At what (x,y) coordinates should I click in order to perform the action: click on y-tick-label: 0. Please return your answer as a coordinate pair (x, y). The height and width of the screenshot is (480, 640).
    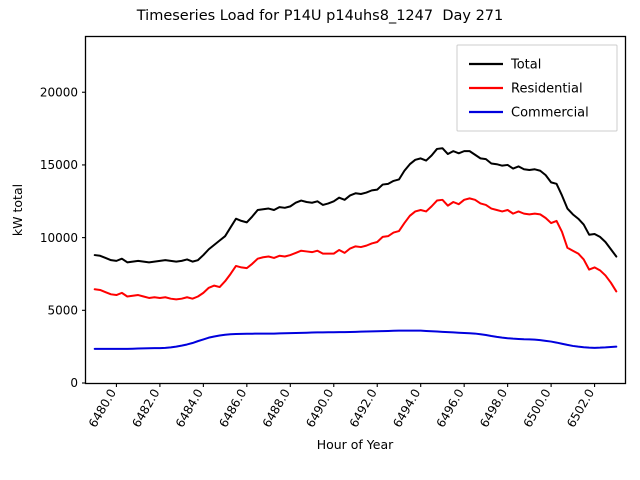
    Looking at the image, I should click on (74, 383).